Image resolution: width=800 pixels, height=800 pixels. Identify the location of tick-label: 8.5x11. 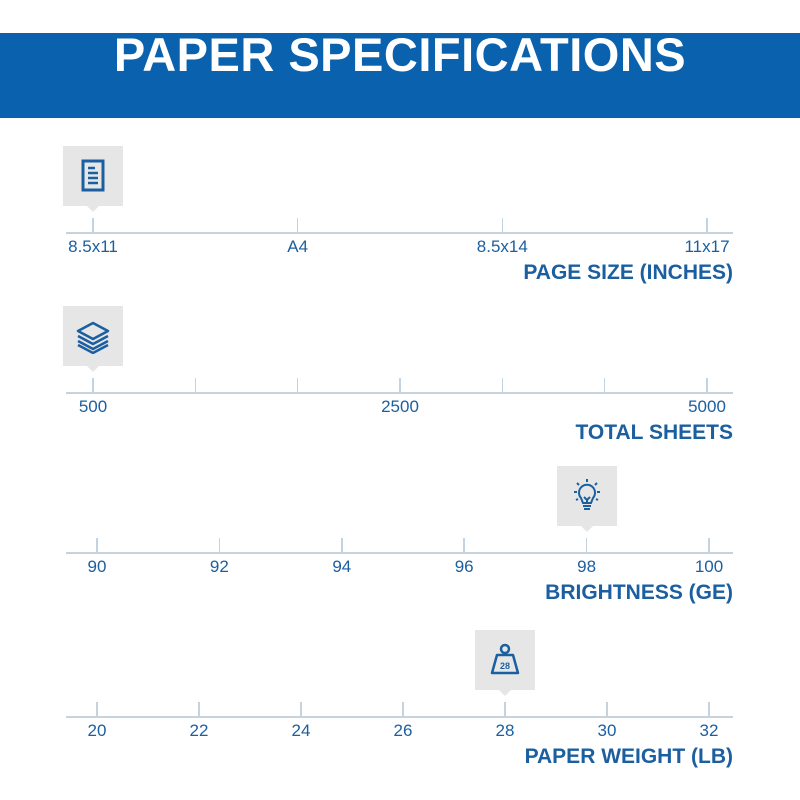
(93, 246).